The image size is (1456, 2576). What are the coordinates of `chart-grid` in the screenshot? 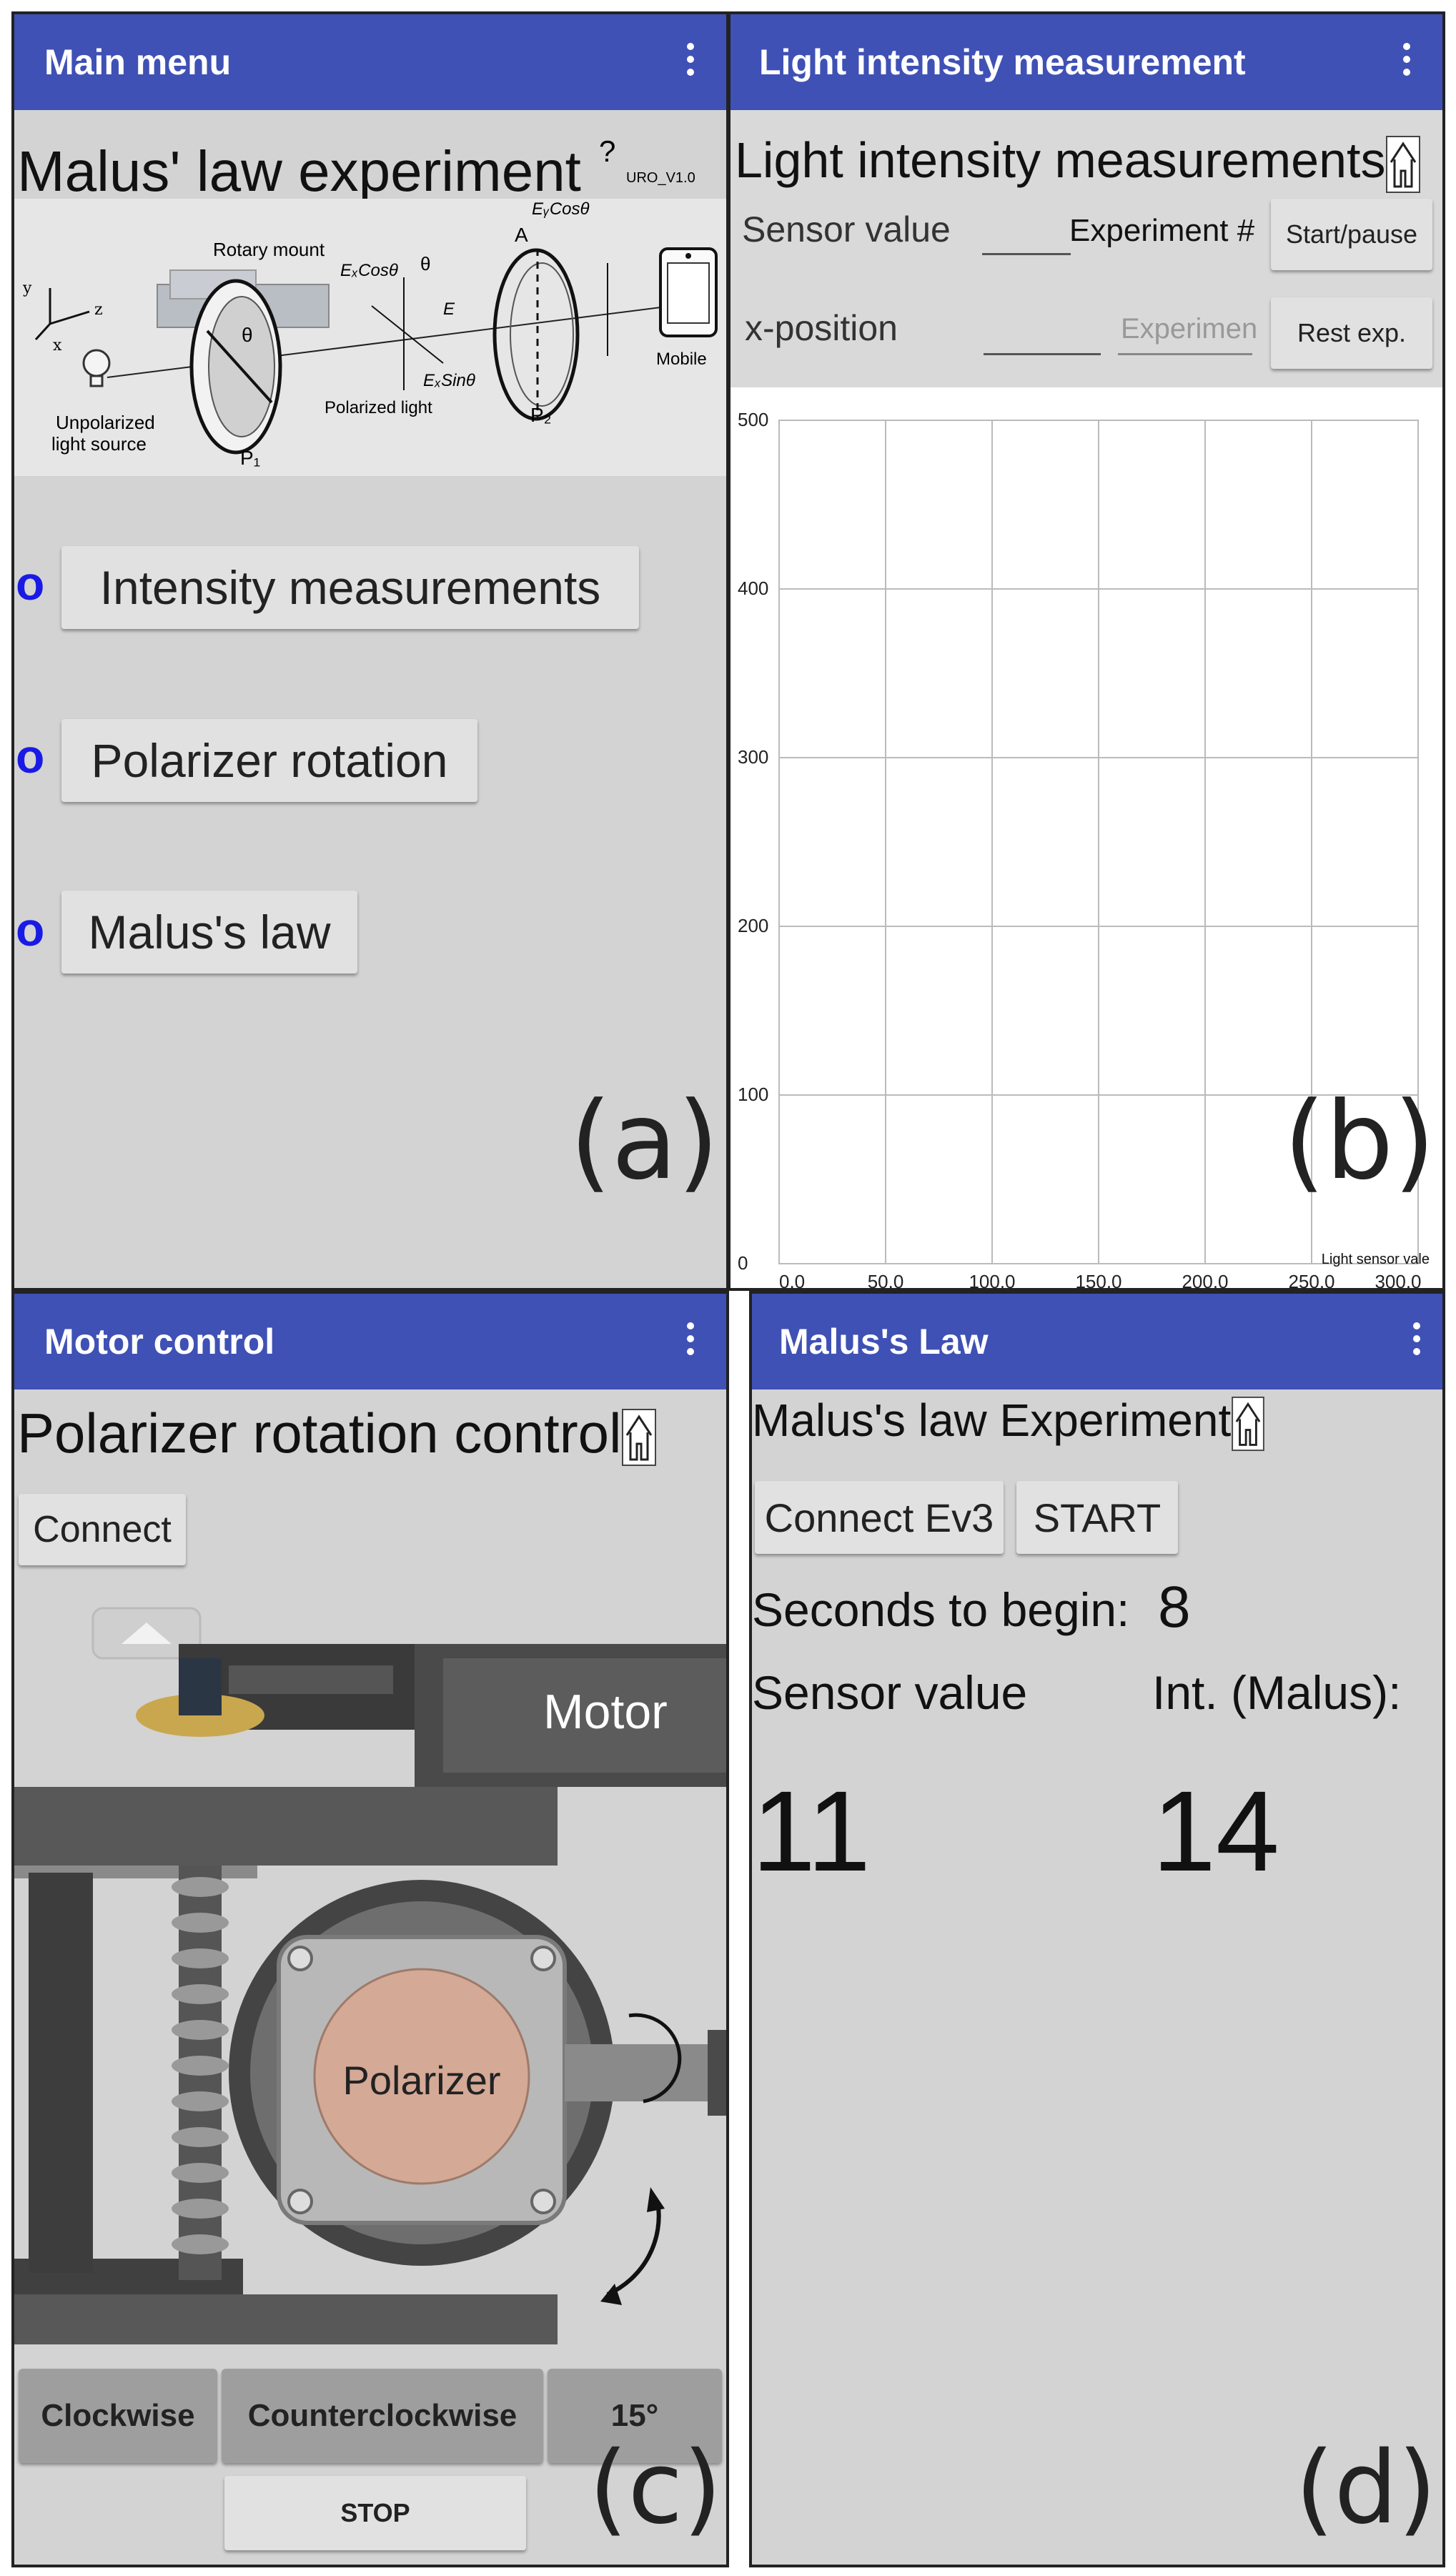 It's located at (1098, 842).